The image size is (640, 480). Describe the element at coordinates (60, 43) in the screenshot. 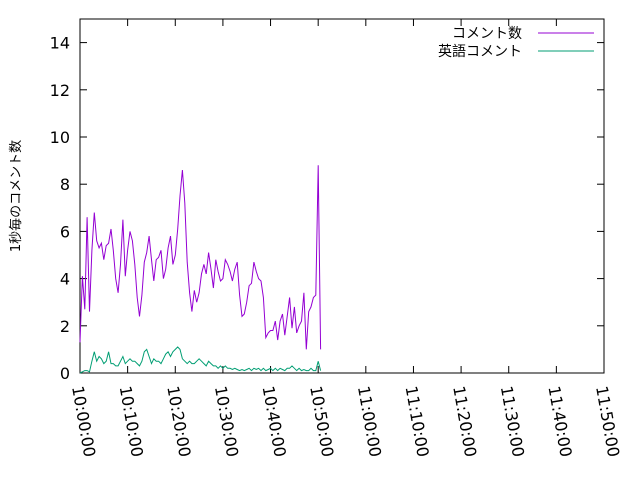

I see `y-tick-label: 14` at that location.